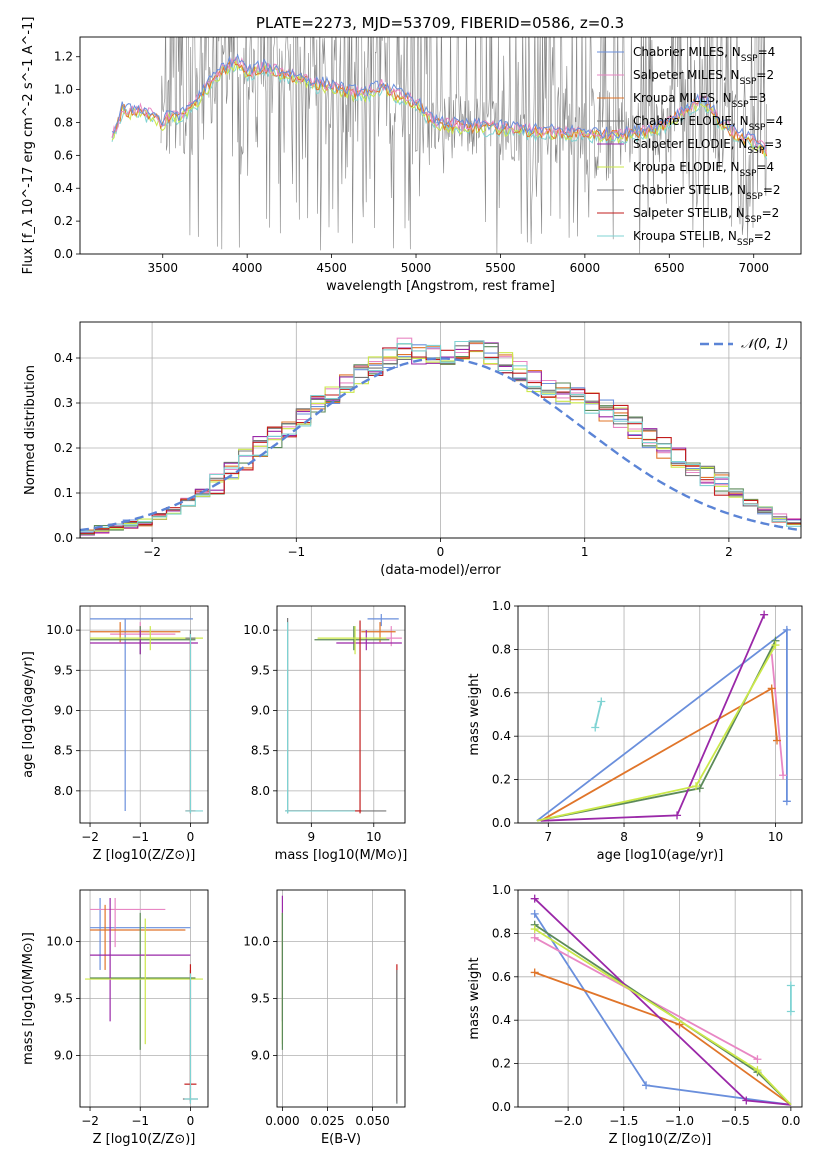 The width and height of the screenshot is (819, 1170). I want to click on model-line-chabrier-miles, so click(439, 102).